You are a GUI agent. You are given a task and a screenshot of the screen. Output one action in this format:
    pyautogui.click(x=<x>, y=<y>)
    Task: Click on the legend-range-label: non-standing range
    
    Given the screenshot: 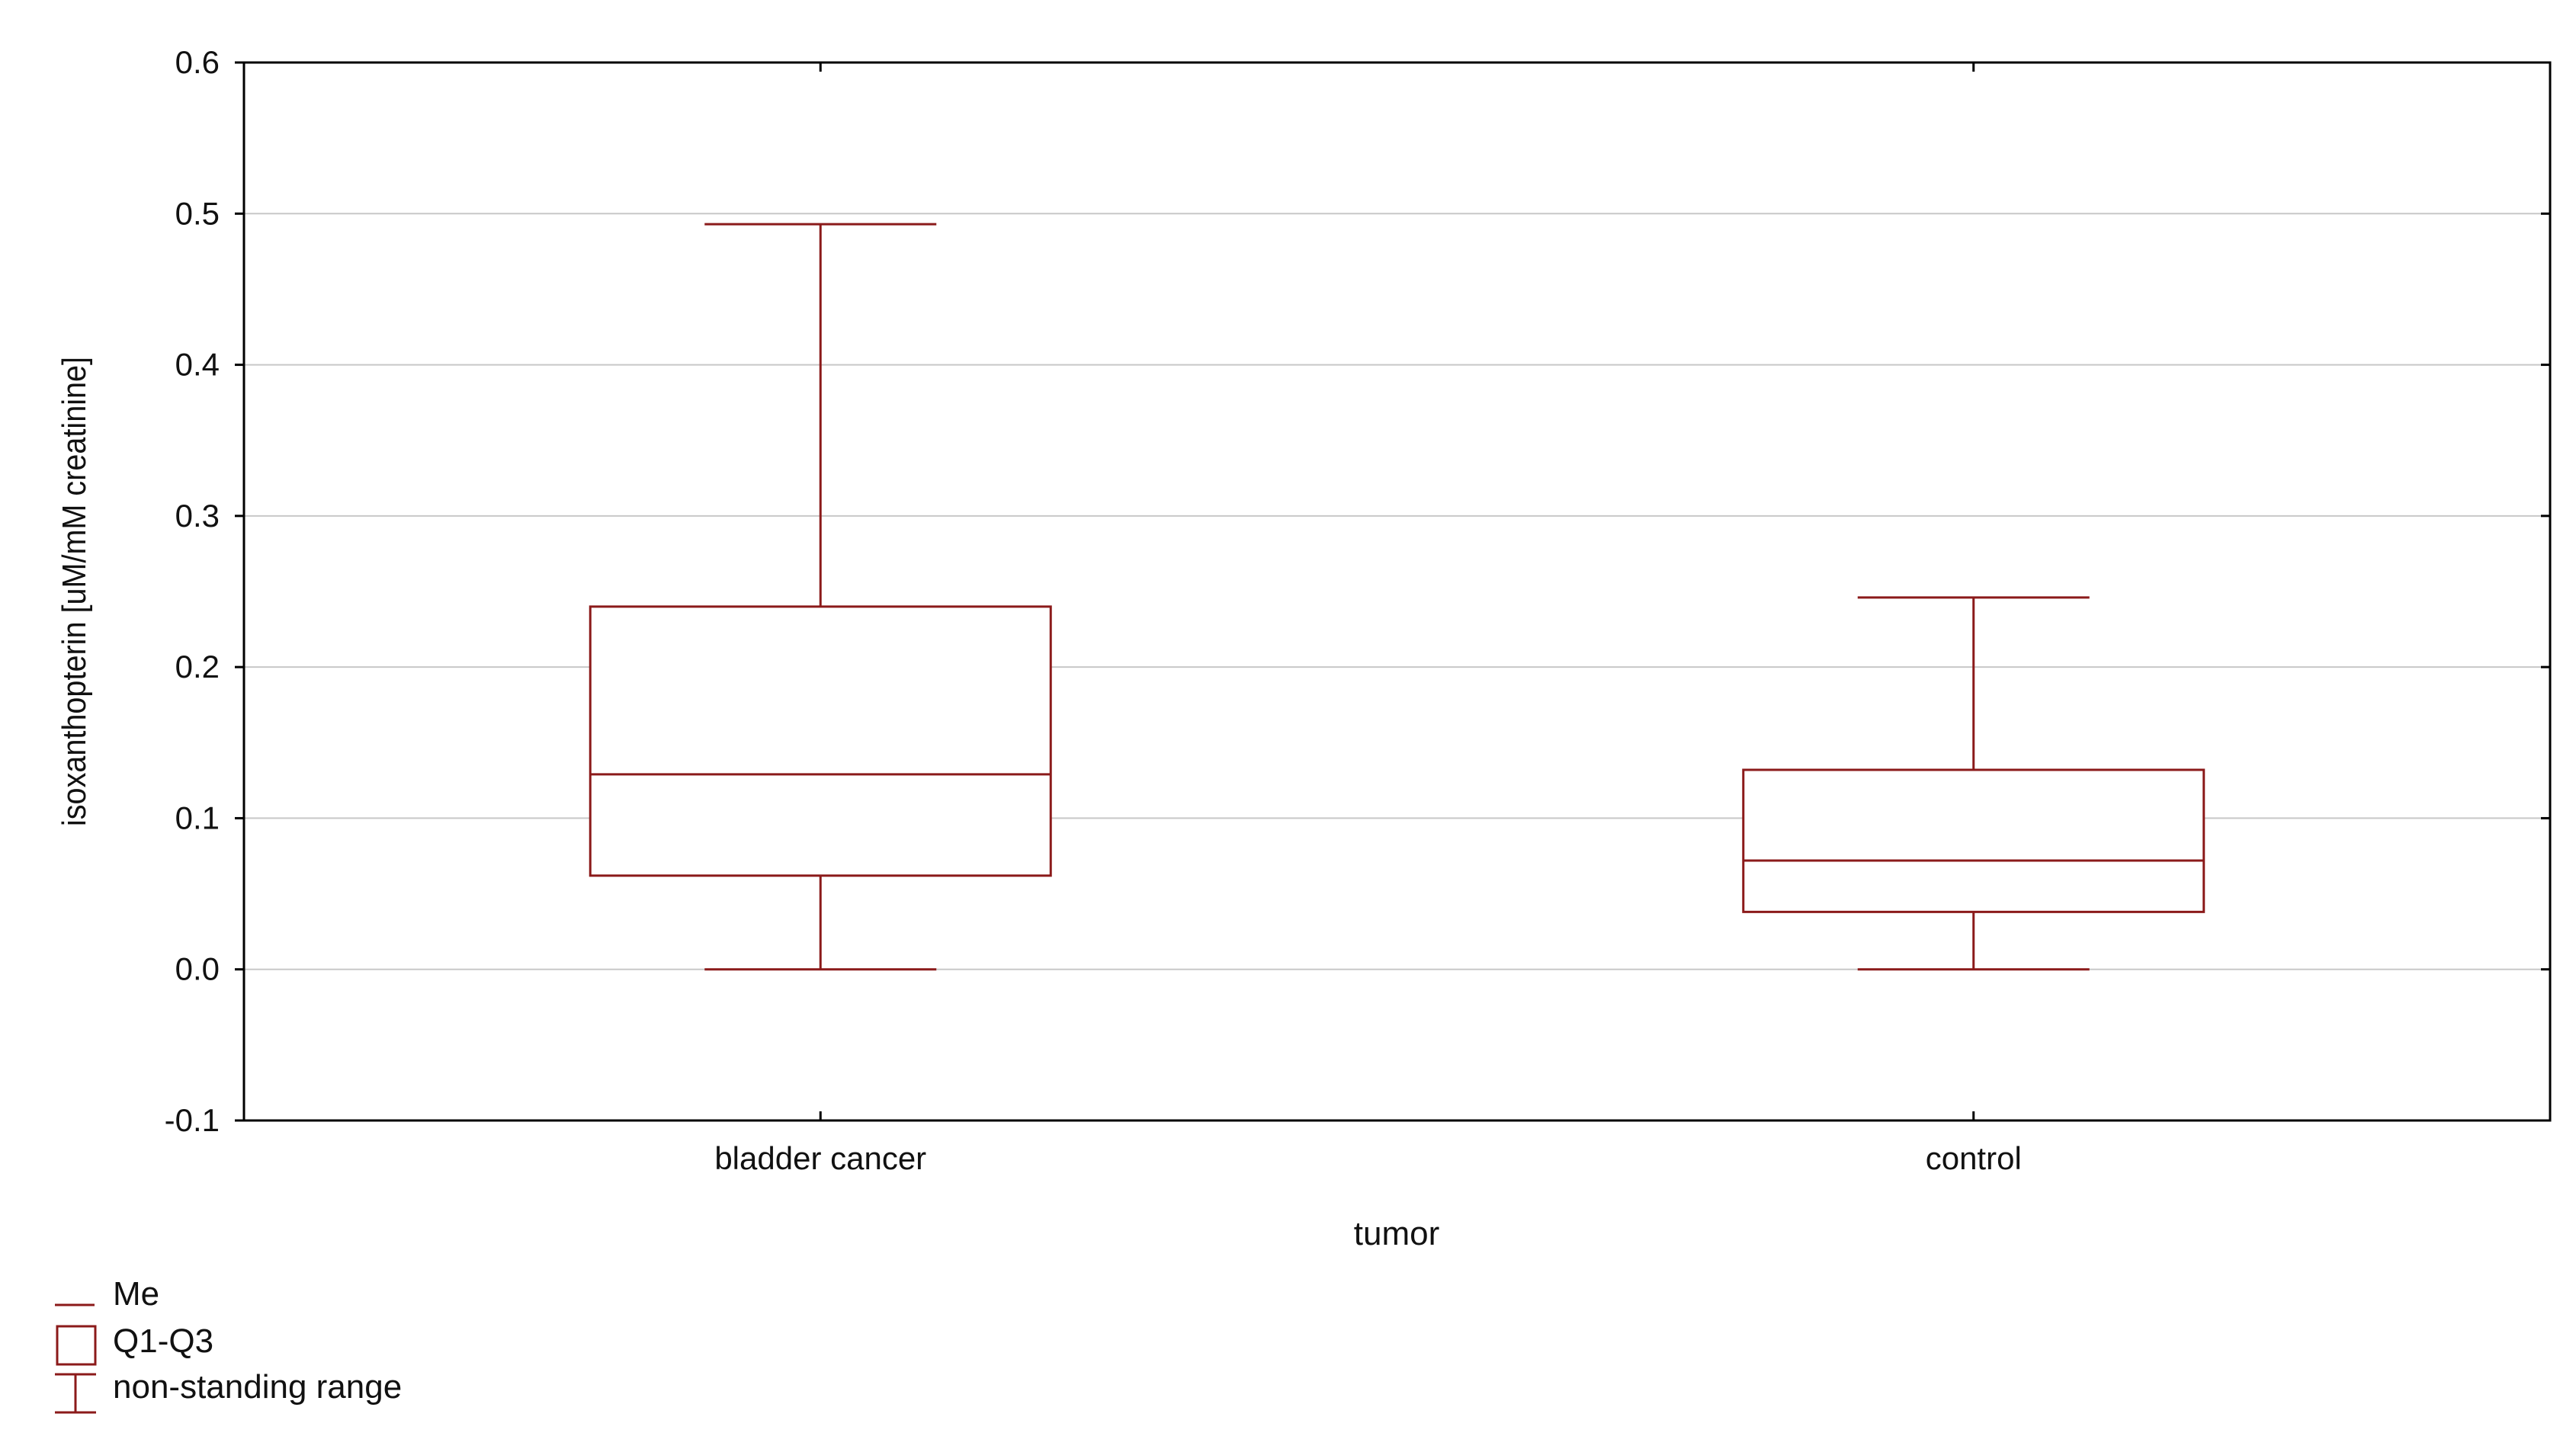 What is the action you would take?
    pyautogui.click(x=257, y=1387)
    